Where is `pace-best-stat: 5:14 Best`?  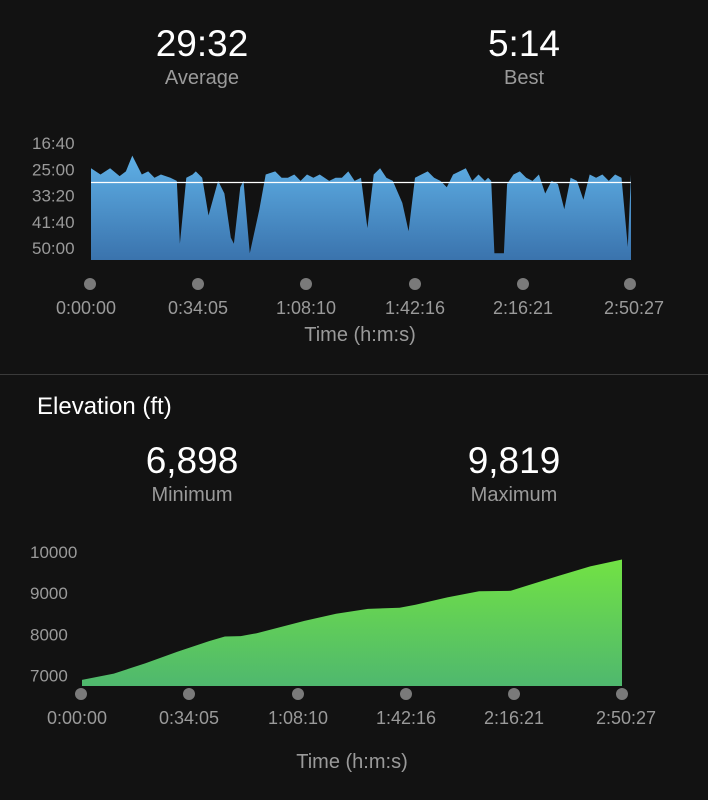
pace-best-stat: 5:14 Best is located at coordinates (524, 57).